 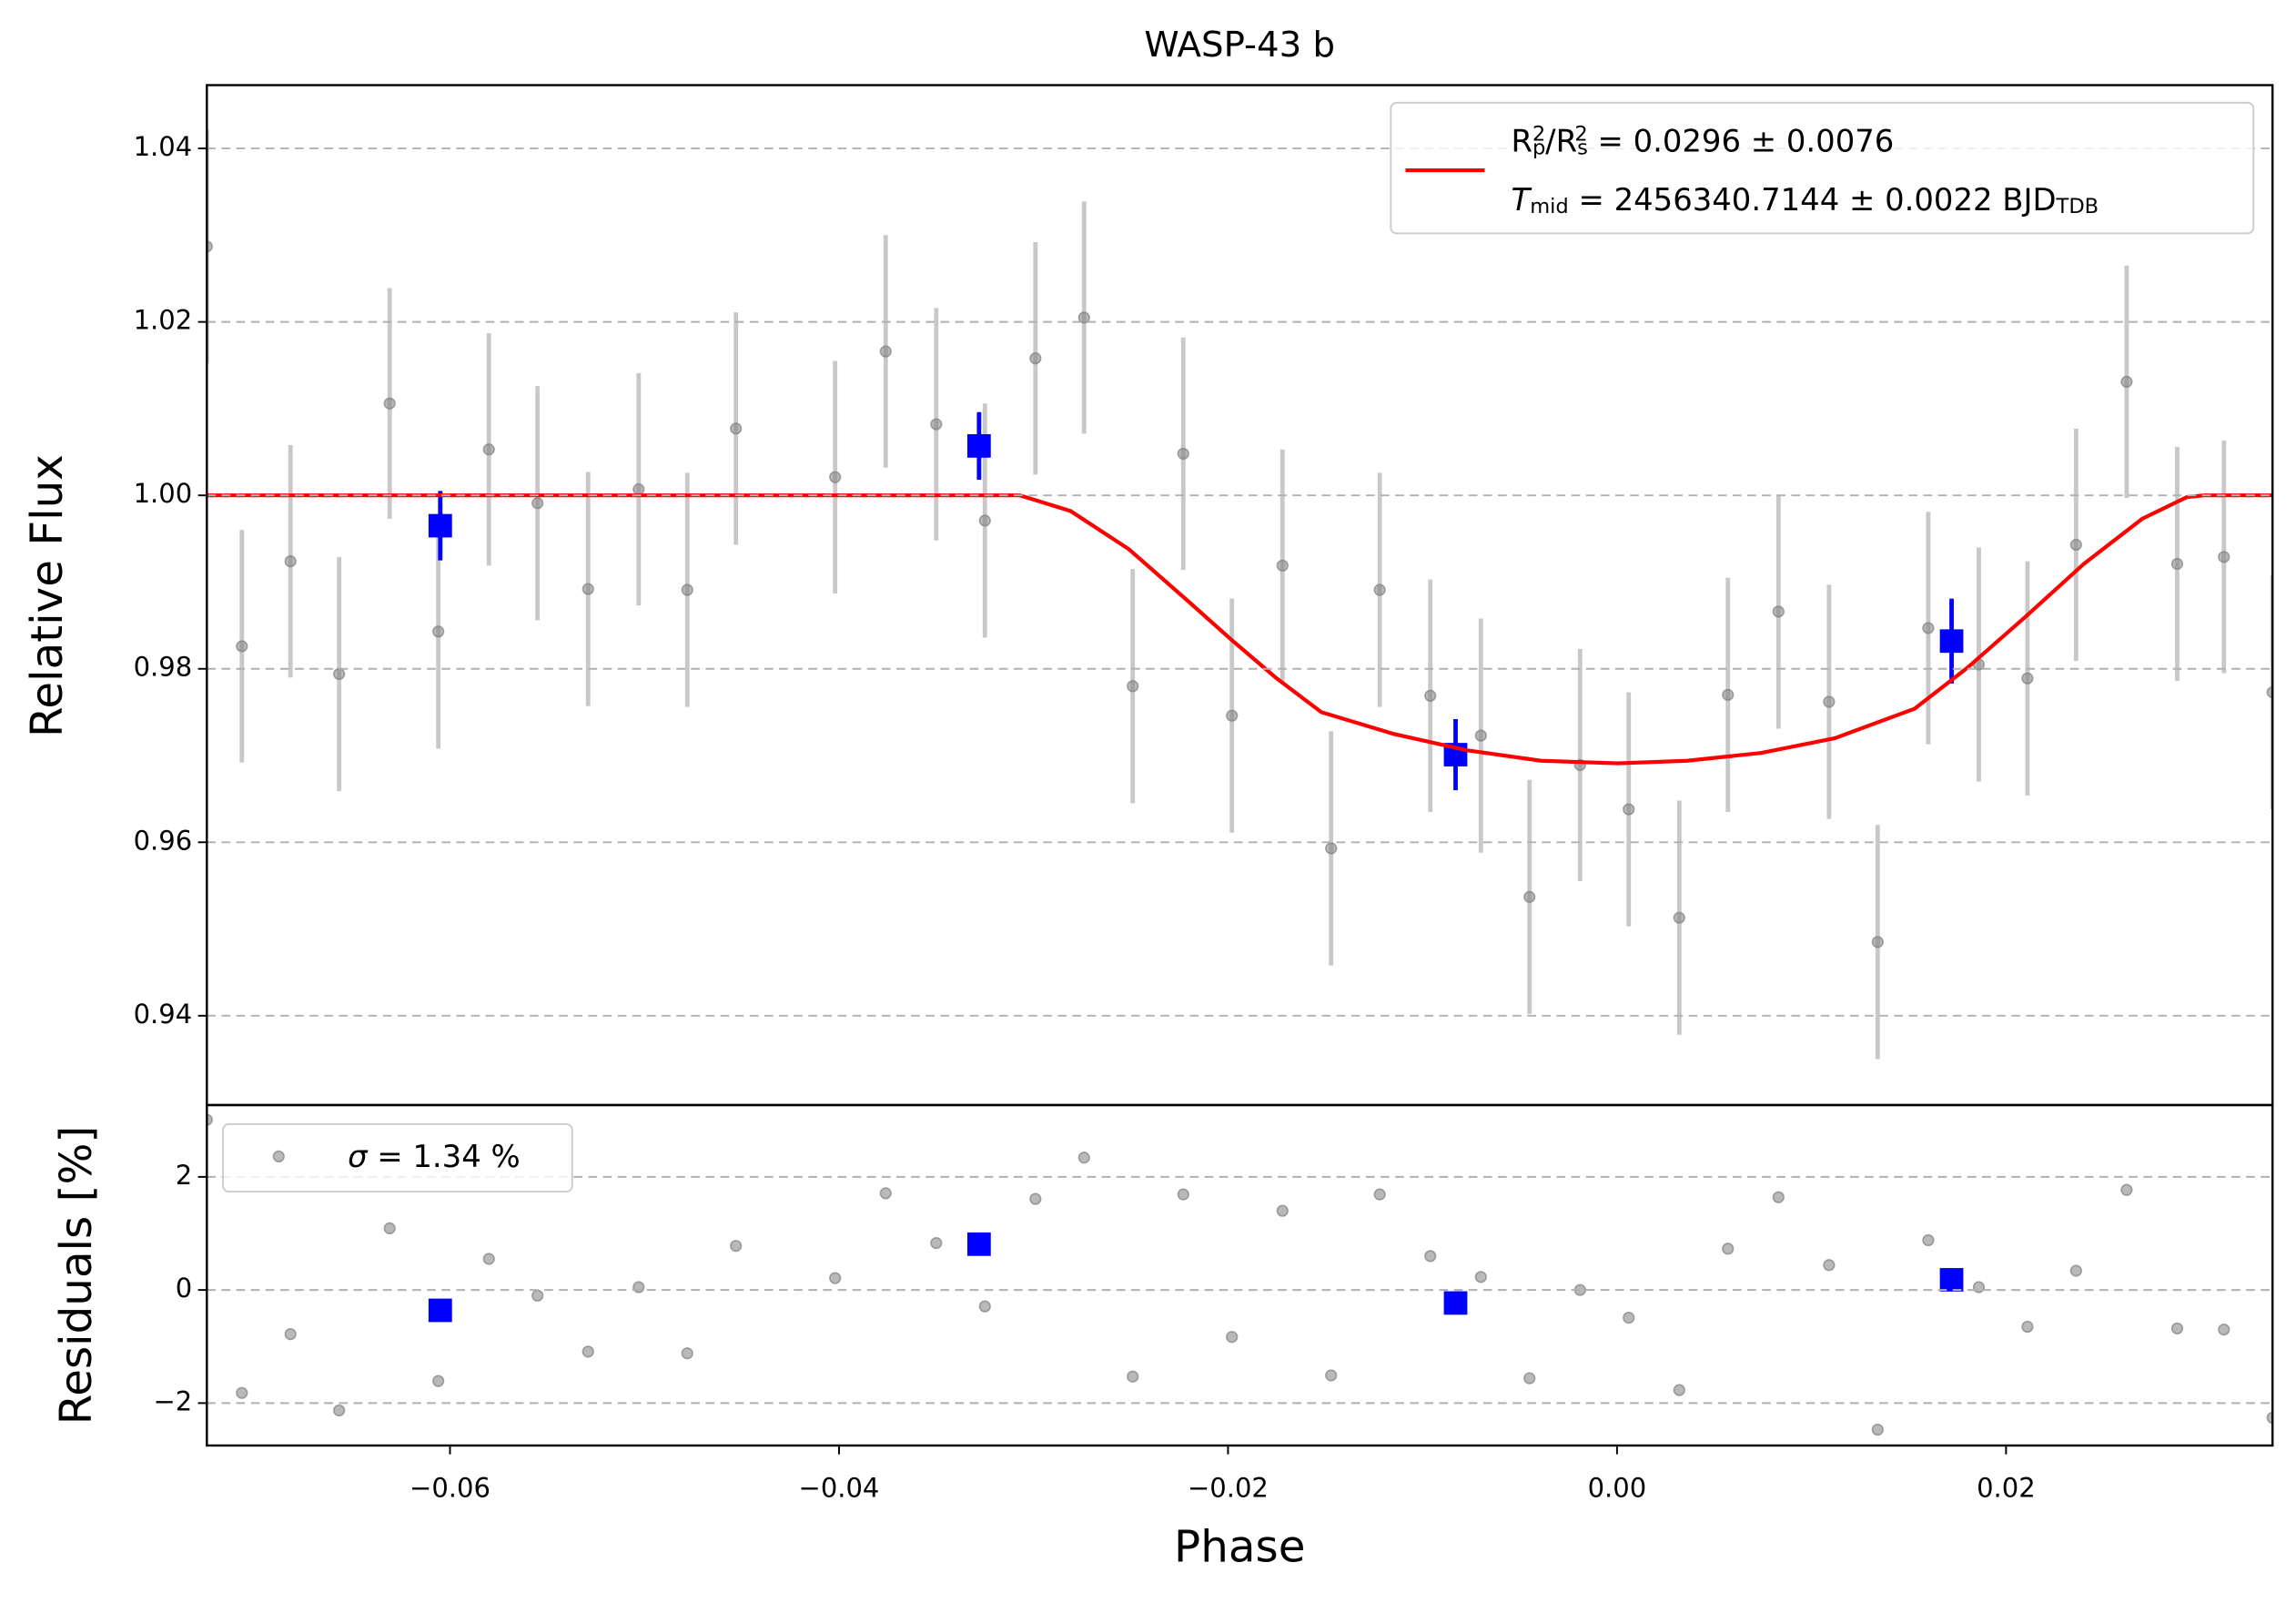 I want to click on y-tick-label: 1.02, so click(x=164, y=320).